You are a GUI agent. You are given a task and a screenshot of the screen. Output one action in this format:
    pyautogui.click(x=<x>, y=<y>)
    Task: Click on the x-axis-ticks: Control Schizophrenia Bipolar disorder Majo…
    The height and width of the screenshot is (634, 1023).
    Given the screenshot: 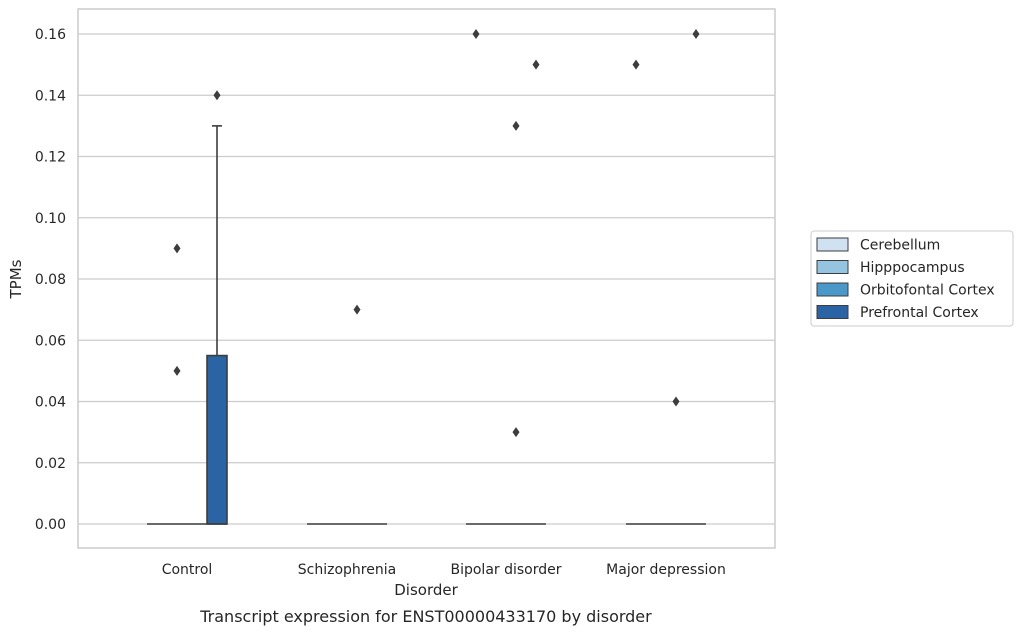 What is the action you would take?
    pyautogui.click(x=444, y=570)
    